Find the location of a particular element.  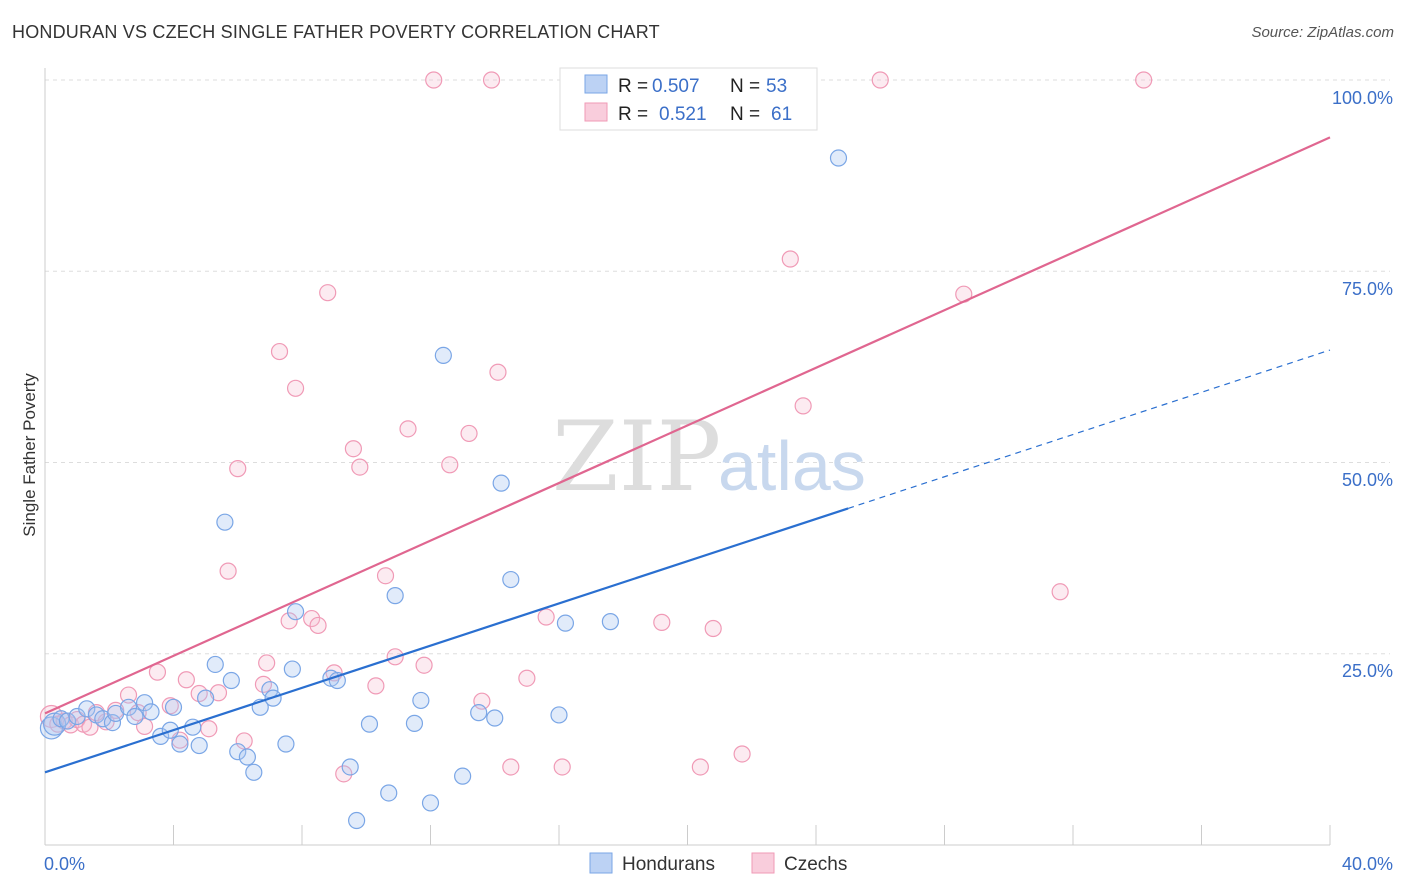

x-tick-label-max: 40.0% is located at coordinates (1367, 864).